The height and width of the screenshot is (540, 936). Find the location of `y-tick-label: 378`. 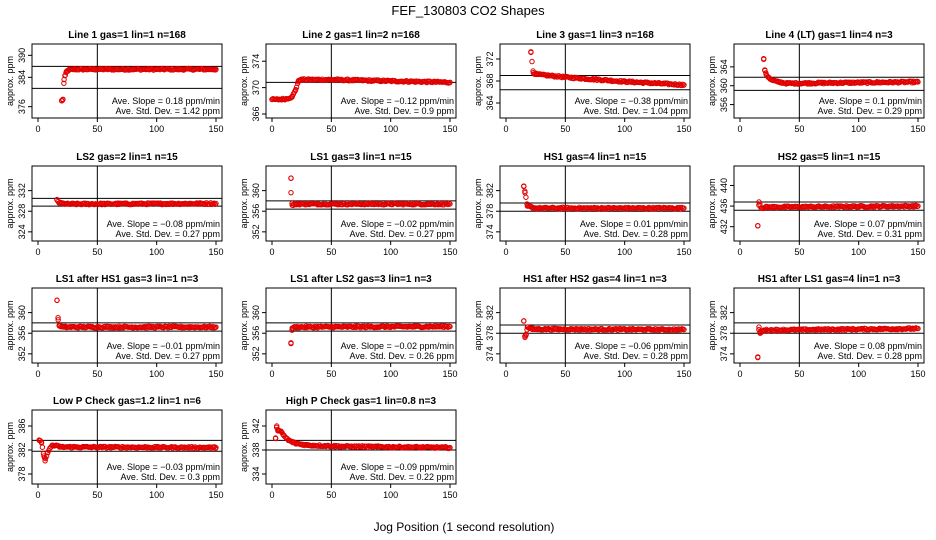

y-tick-label: 378 is located at coordinates (490, 211).